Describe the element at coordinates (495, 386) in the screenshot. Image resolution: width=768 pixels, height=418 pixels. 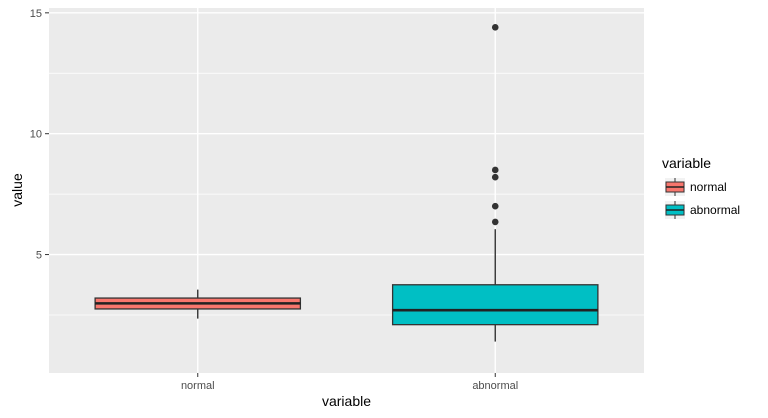
I see `x-tick-label: abnormal` at that location.